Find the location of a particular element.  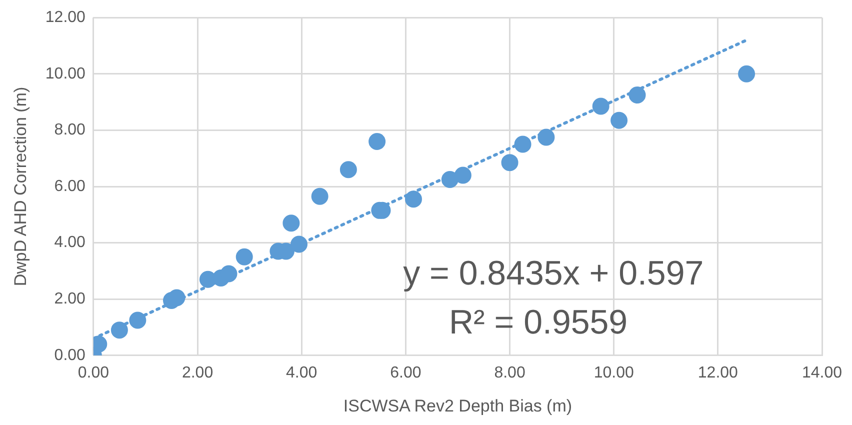

x-tick-label: 10.00 is located at coordinates (614, 373).